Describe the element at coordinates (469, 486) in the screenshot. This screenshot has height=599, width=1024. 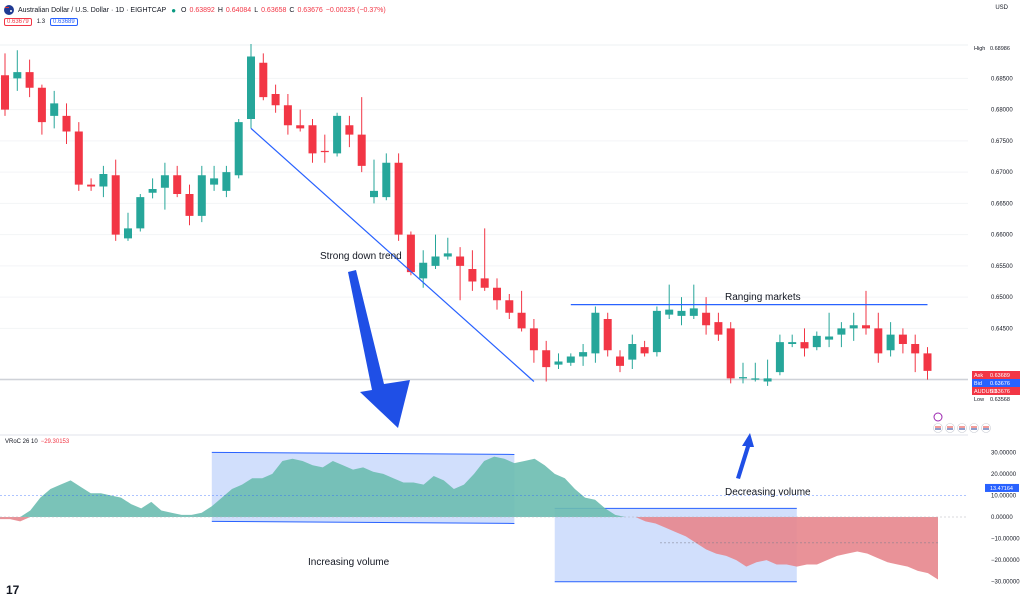
I see `vroc-positive-area` at that location.